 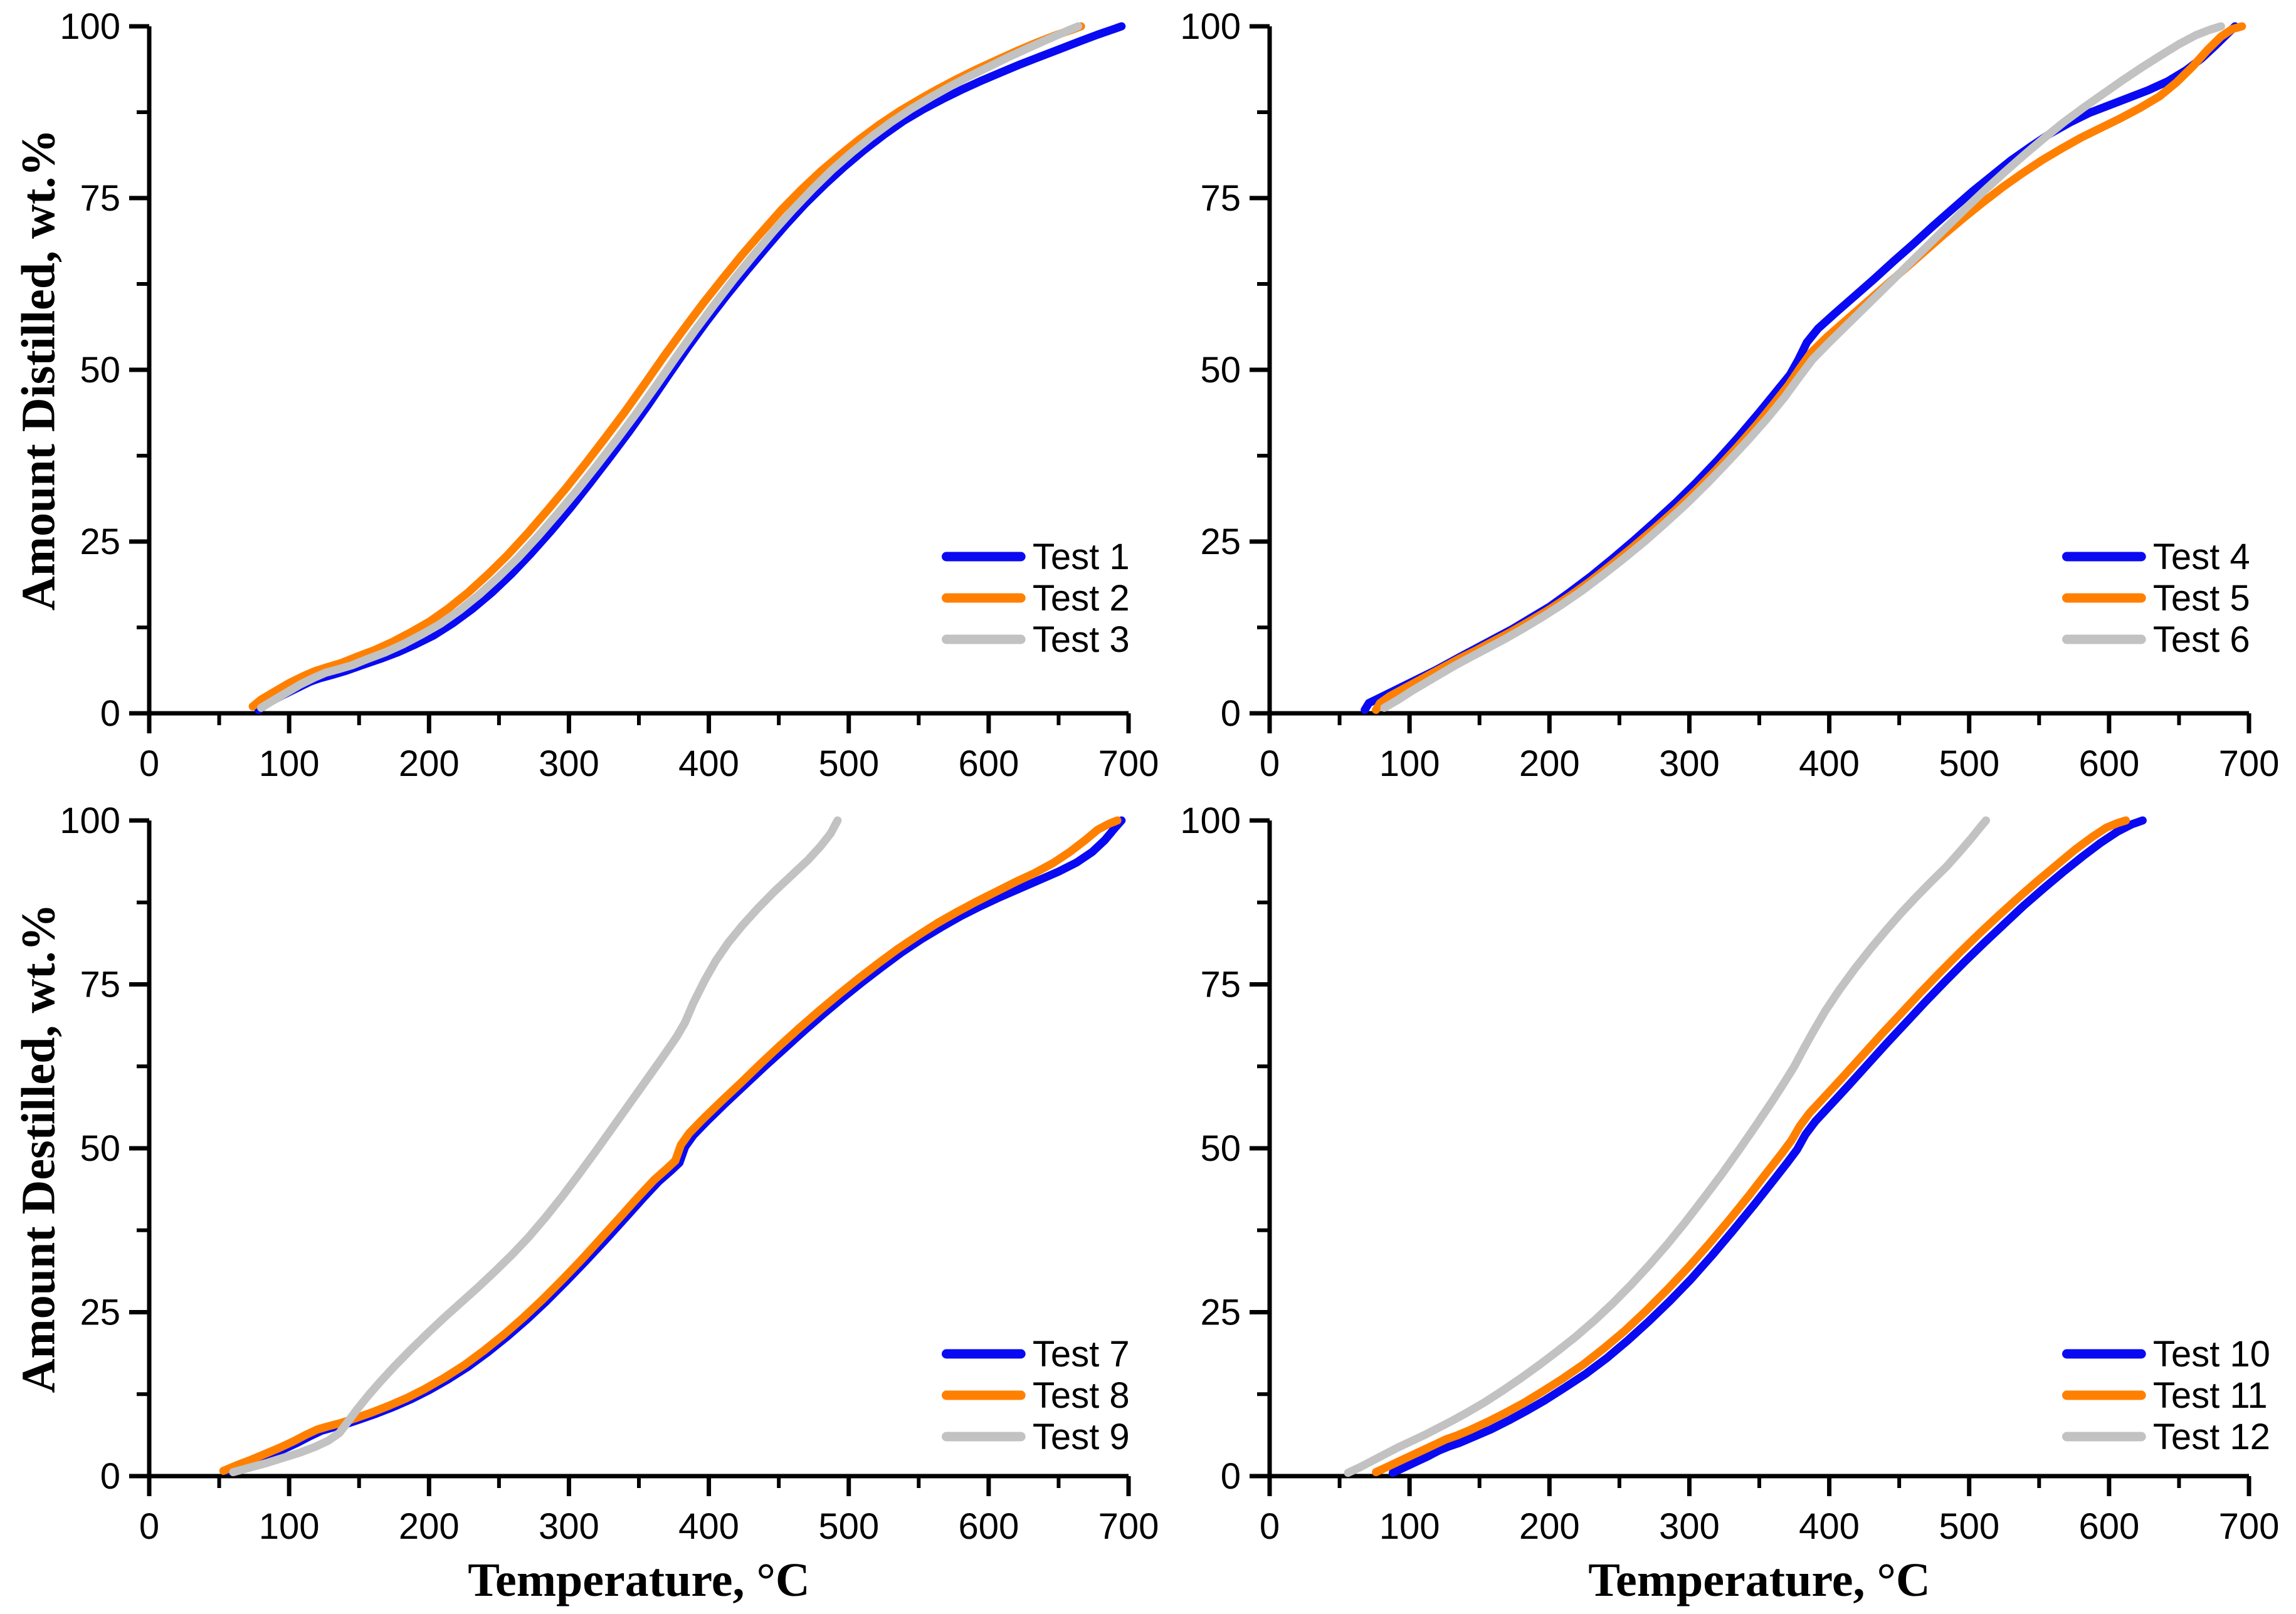 I want to click on legend-label-test-11: Test 11, so click(x=2210, y=1395).